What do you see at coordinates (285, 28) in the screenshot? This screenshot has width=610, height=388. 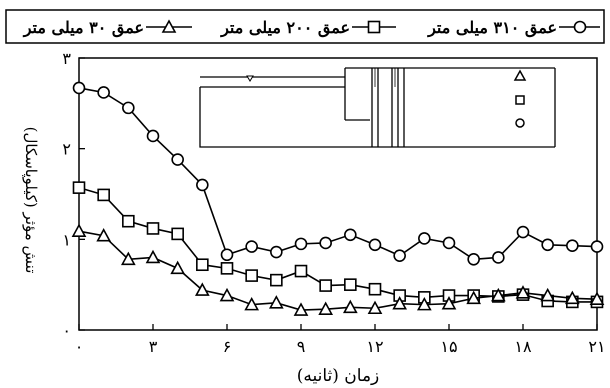 I see `legend-label: عمق ۲۰۰ میلی متر` at bounding box center [285, 28].